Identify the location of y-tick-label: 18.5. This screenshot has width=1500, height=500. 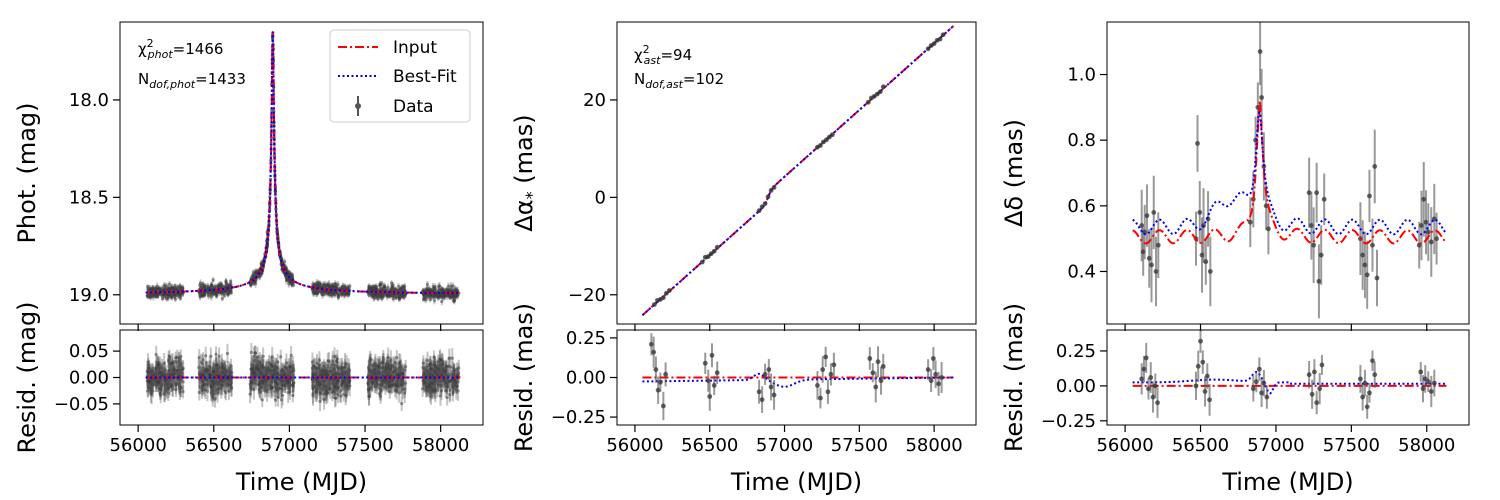
(89, 197).